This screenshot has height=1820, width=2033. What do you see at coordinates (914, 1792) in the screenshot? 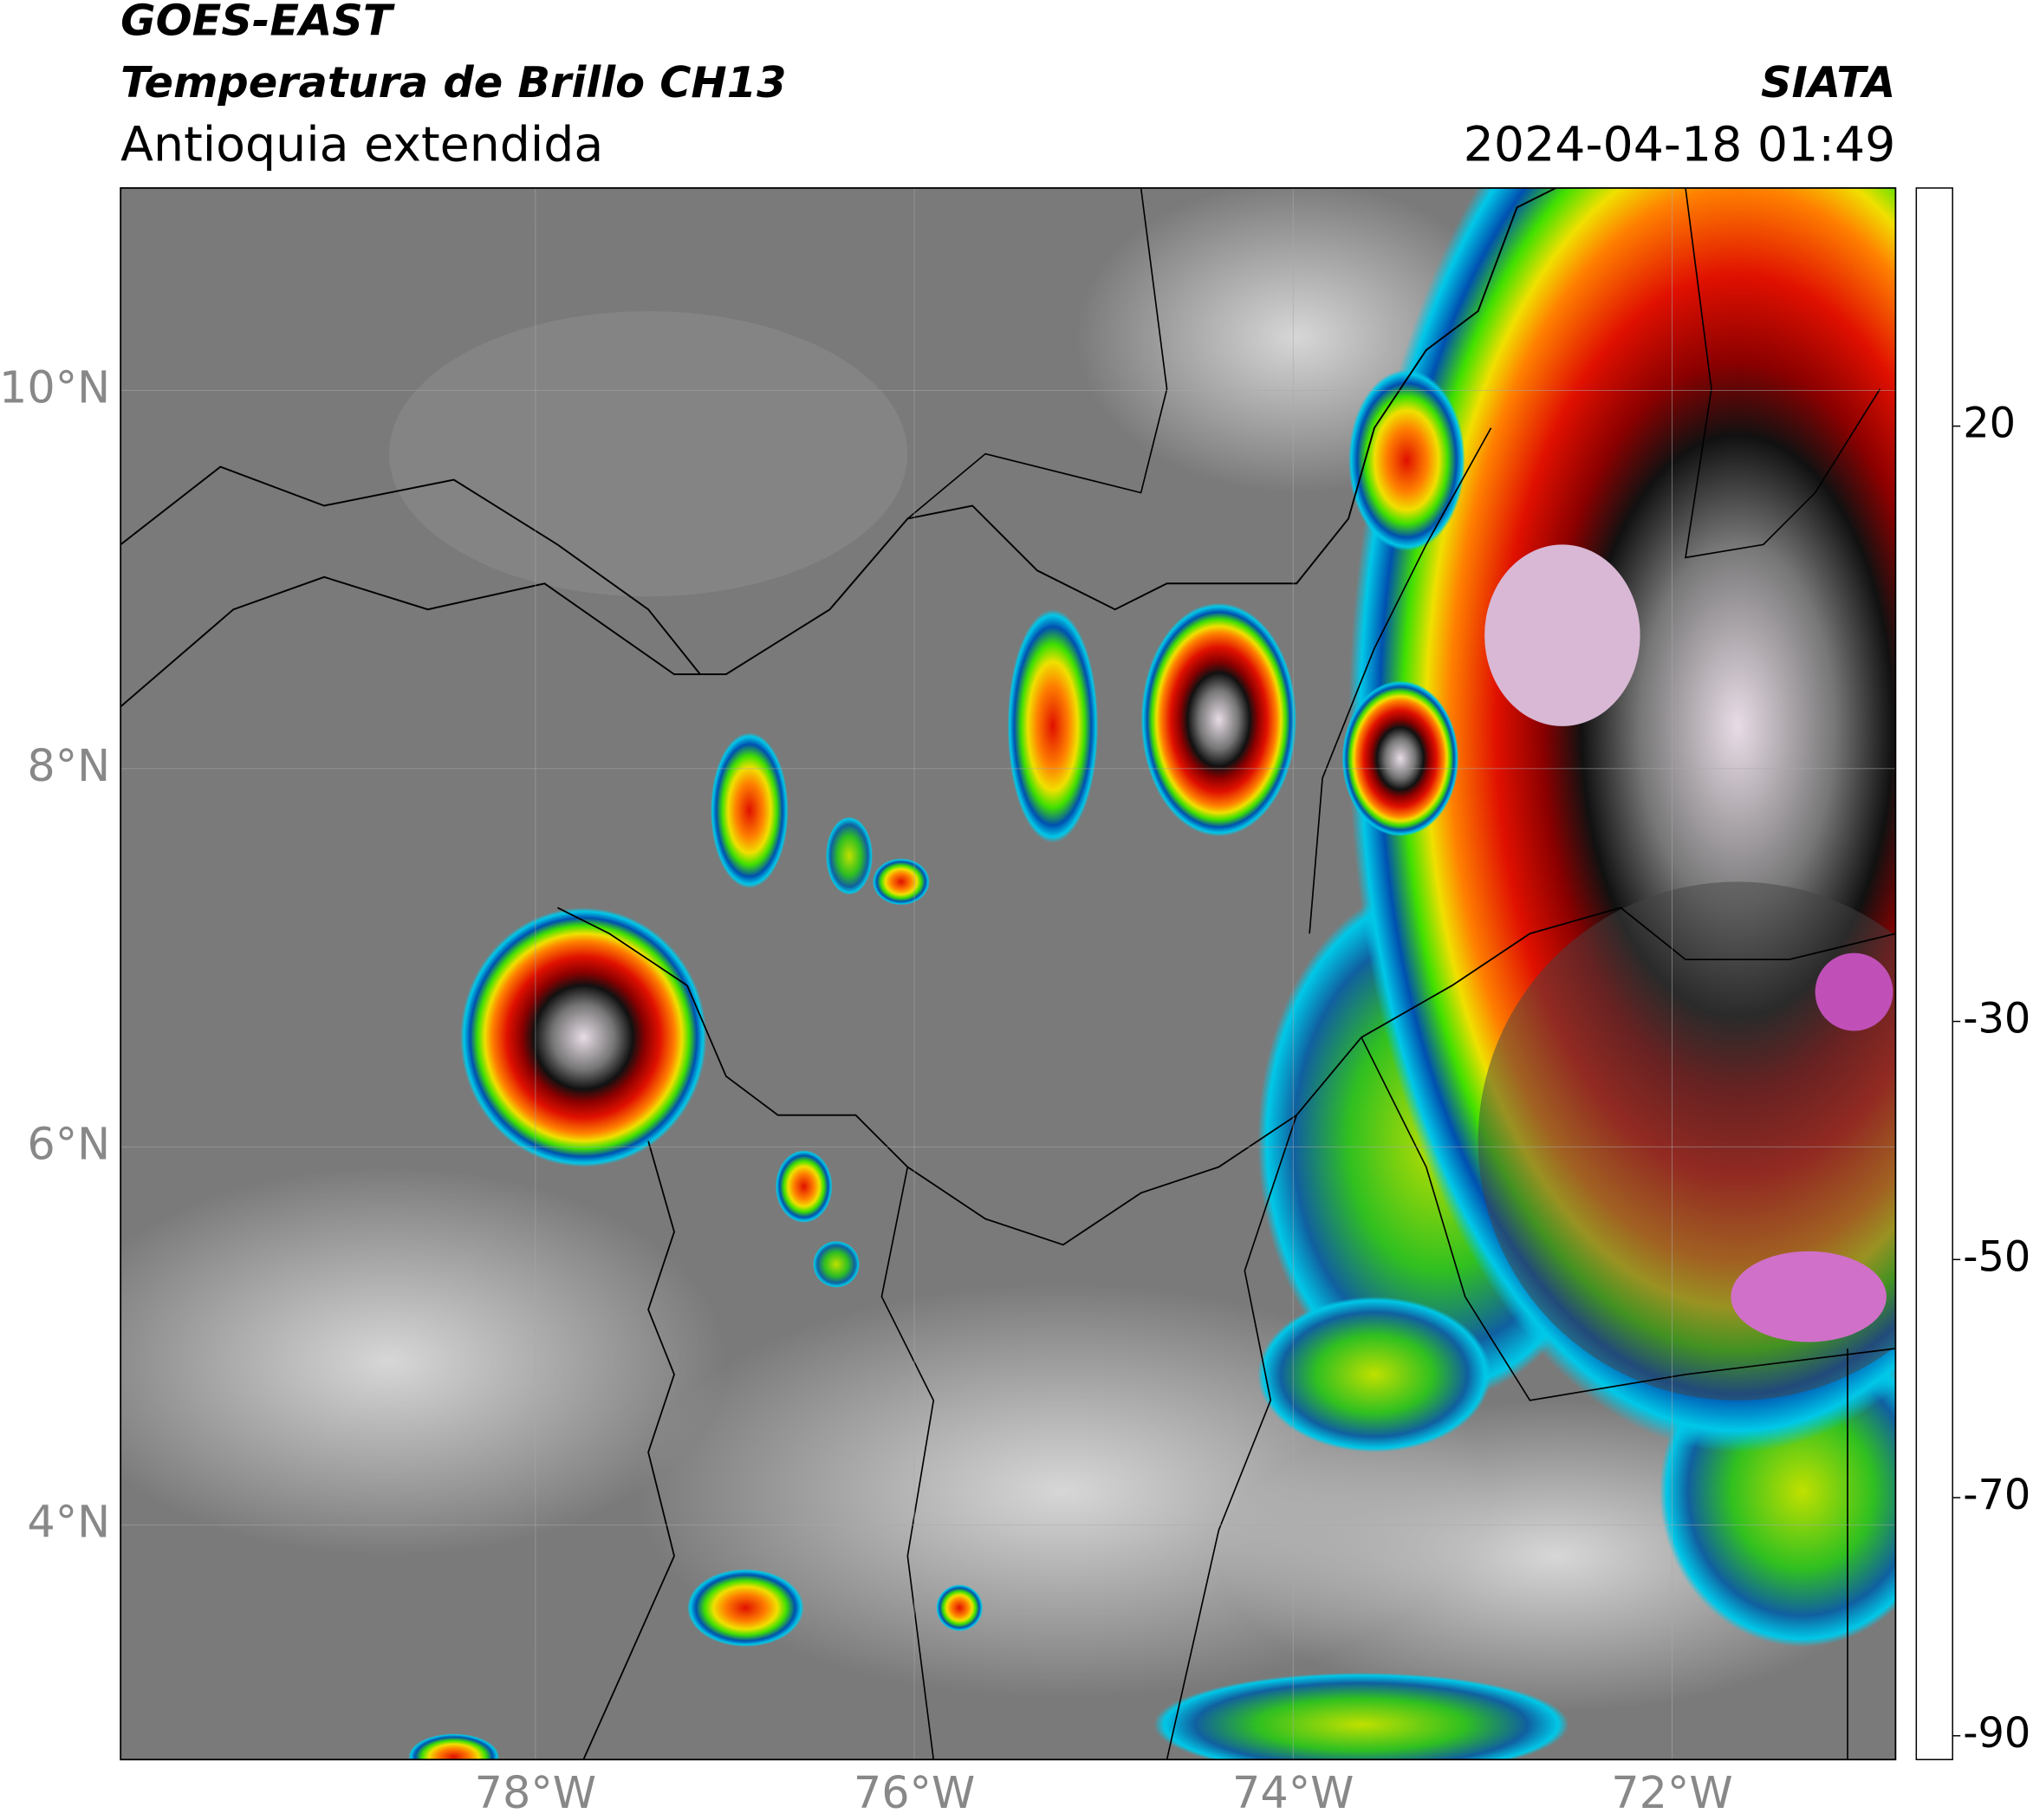
I see `lon-tick-label: 76°W` at bounding box center [914, 1792].